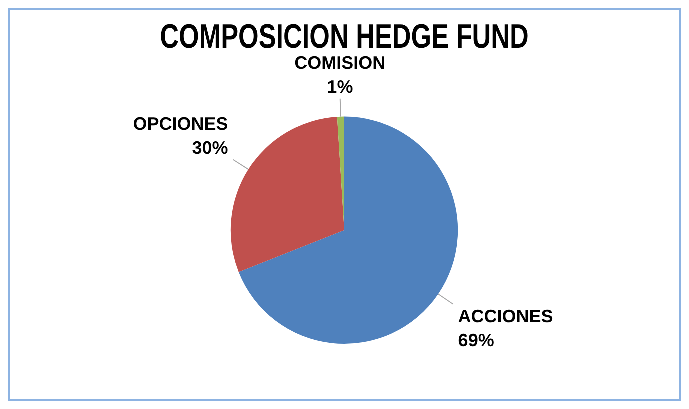  What do you see at coordinates (340, 86) in the screenshot?
I see `data-label: 1%` at bounding box center [340, 86].